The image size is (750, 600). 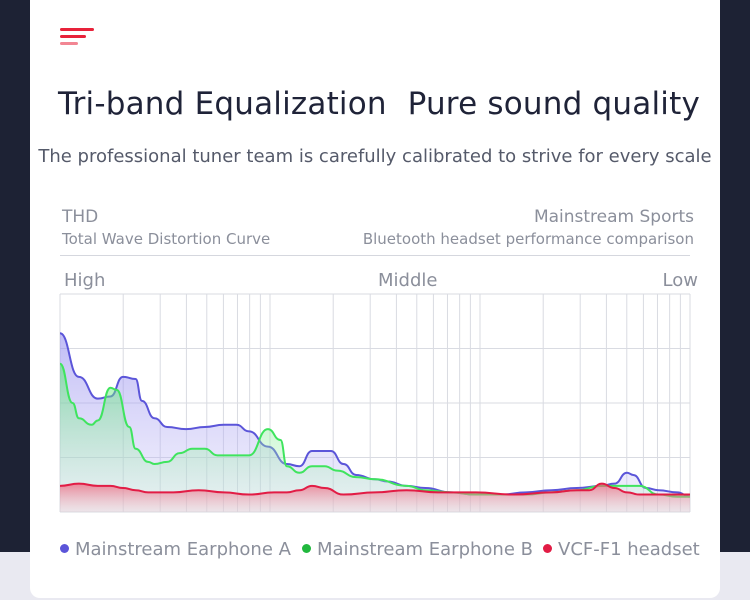 I want to click on legend-earphone-b: Mainstream Earphone B, so click(x=417, y=549).